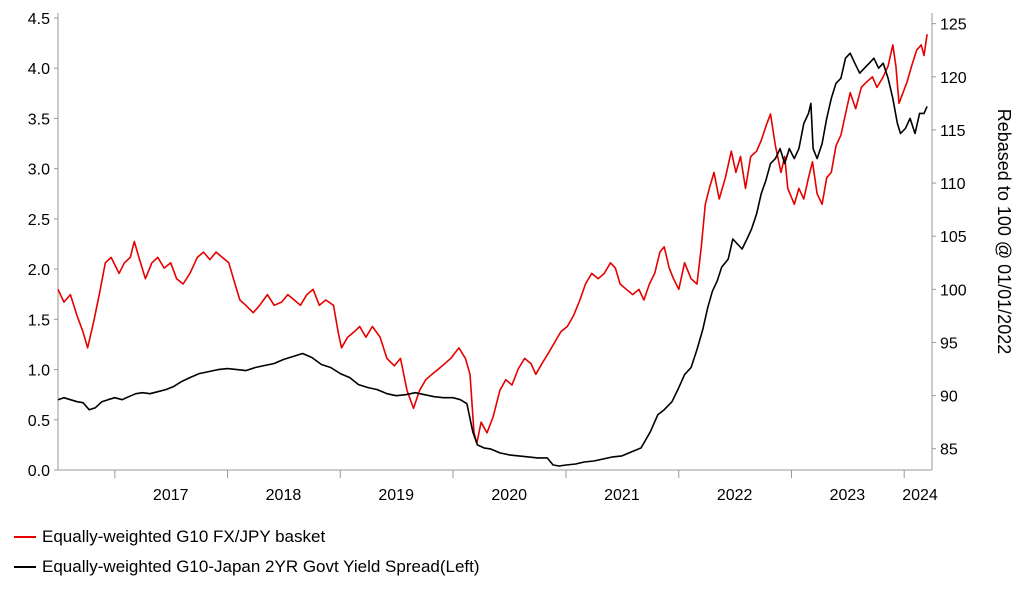 This screenshot has width=1022, height=597. I want to click on x-tick-label: 2019, so click(396, 495).